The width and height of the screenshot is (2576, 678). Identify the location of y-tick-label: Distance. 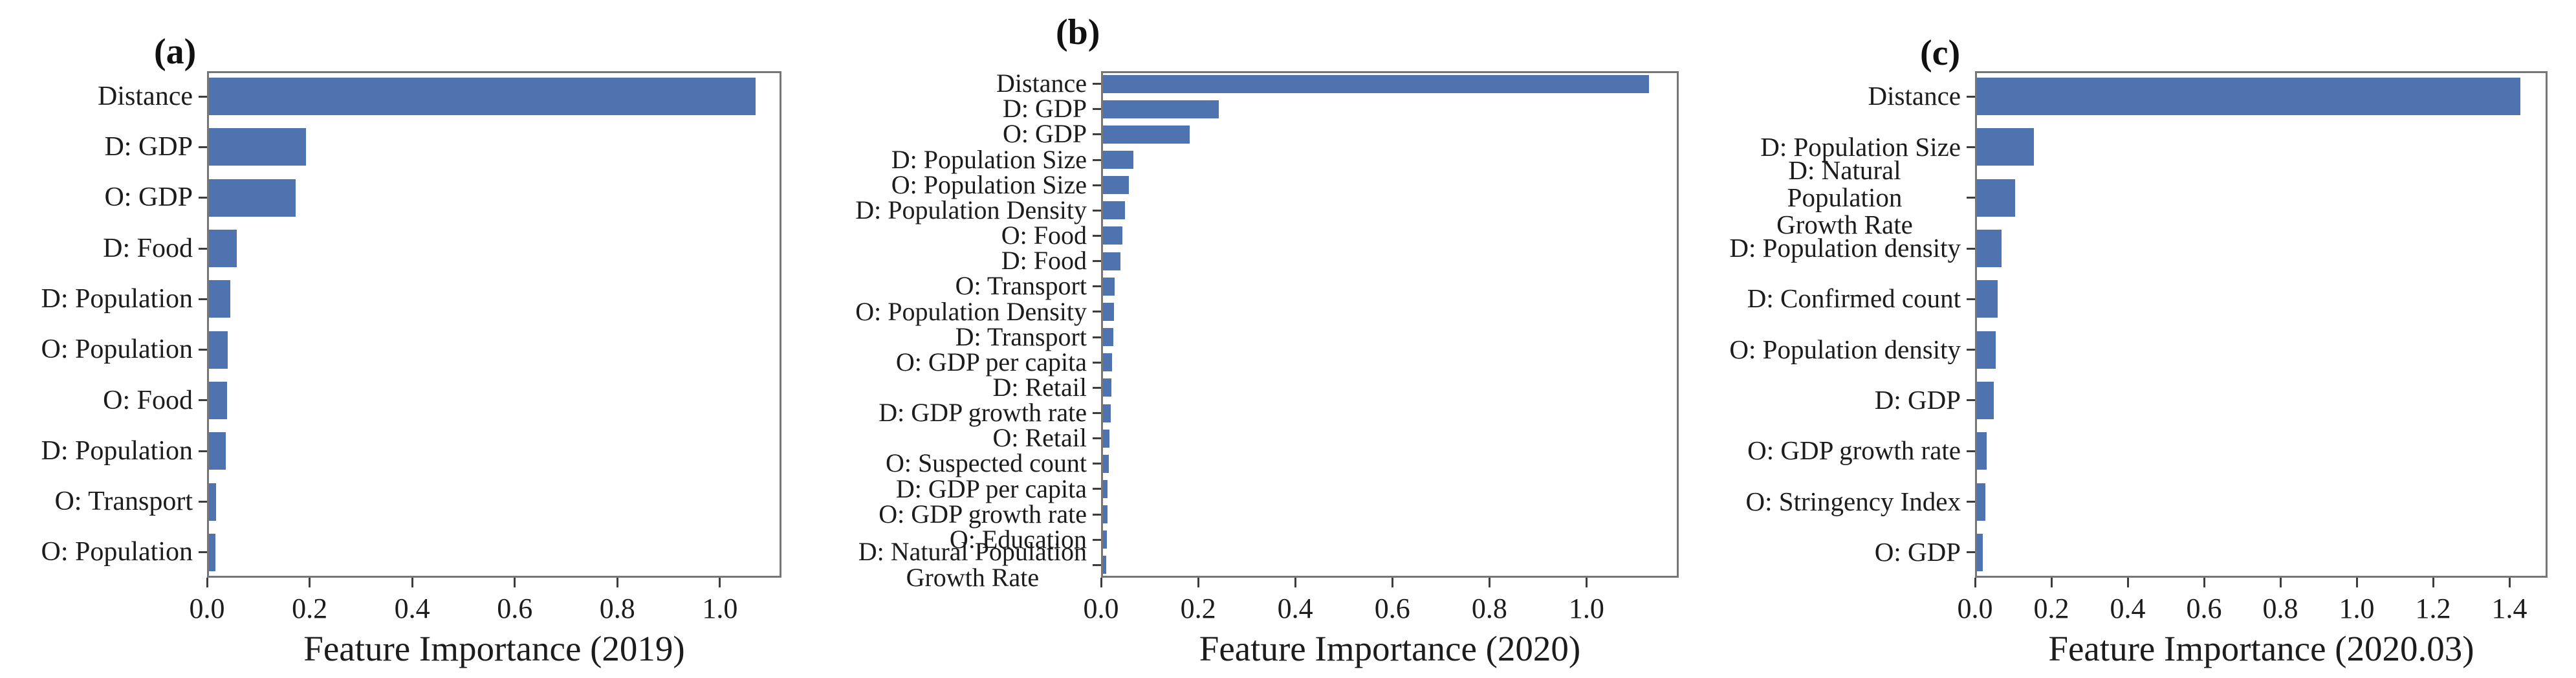
(1915, 96).